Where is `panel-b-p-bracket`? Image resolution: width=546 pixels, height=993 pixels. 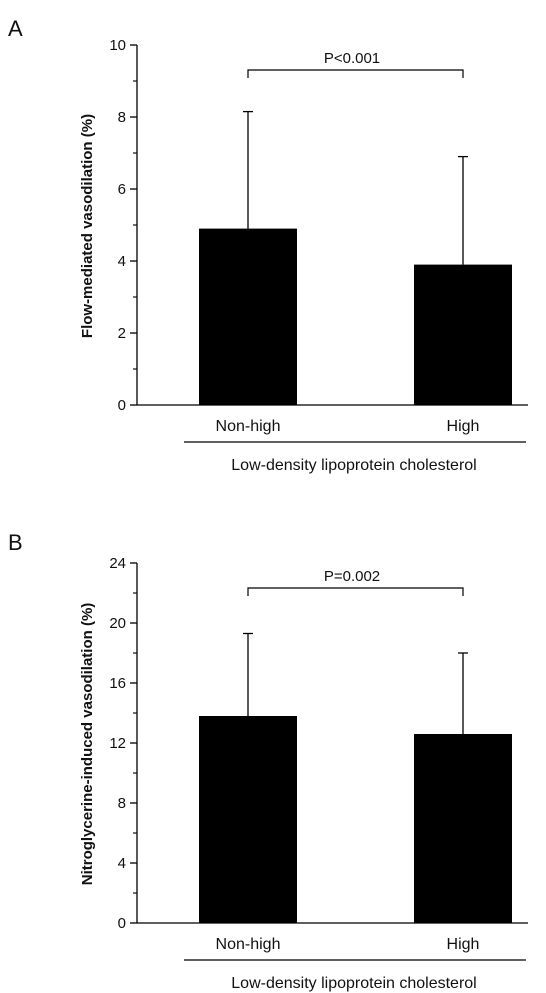
panel-b-p-bracket is located at coordinates (355, 591).